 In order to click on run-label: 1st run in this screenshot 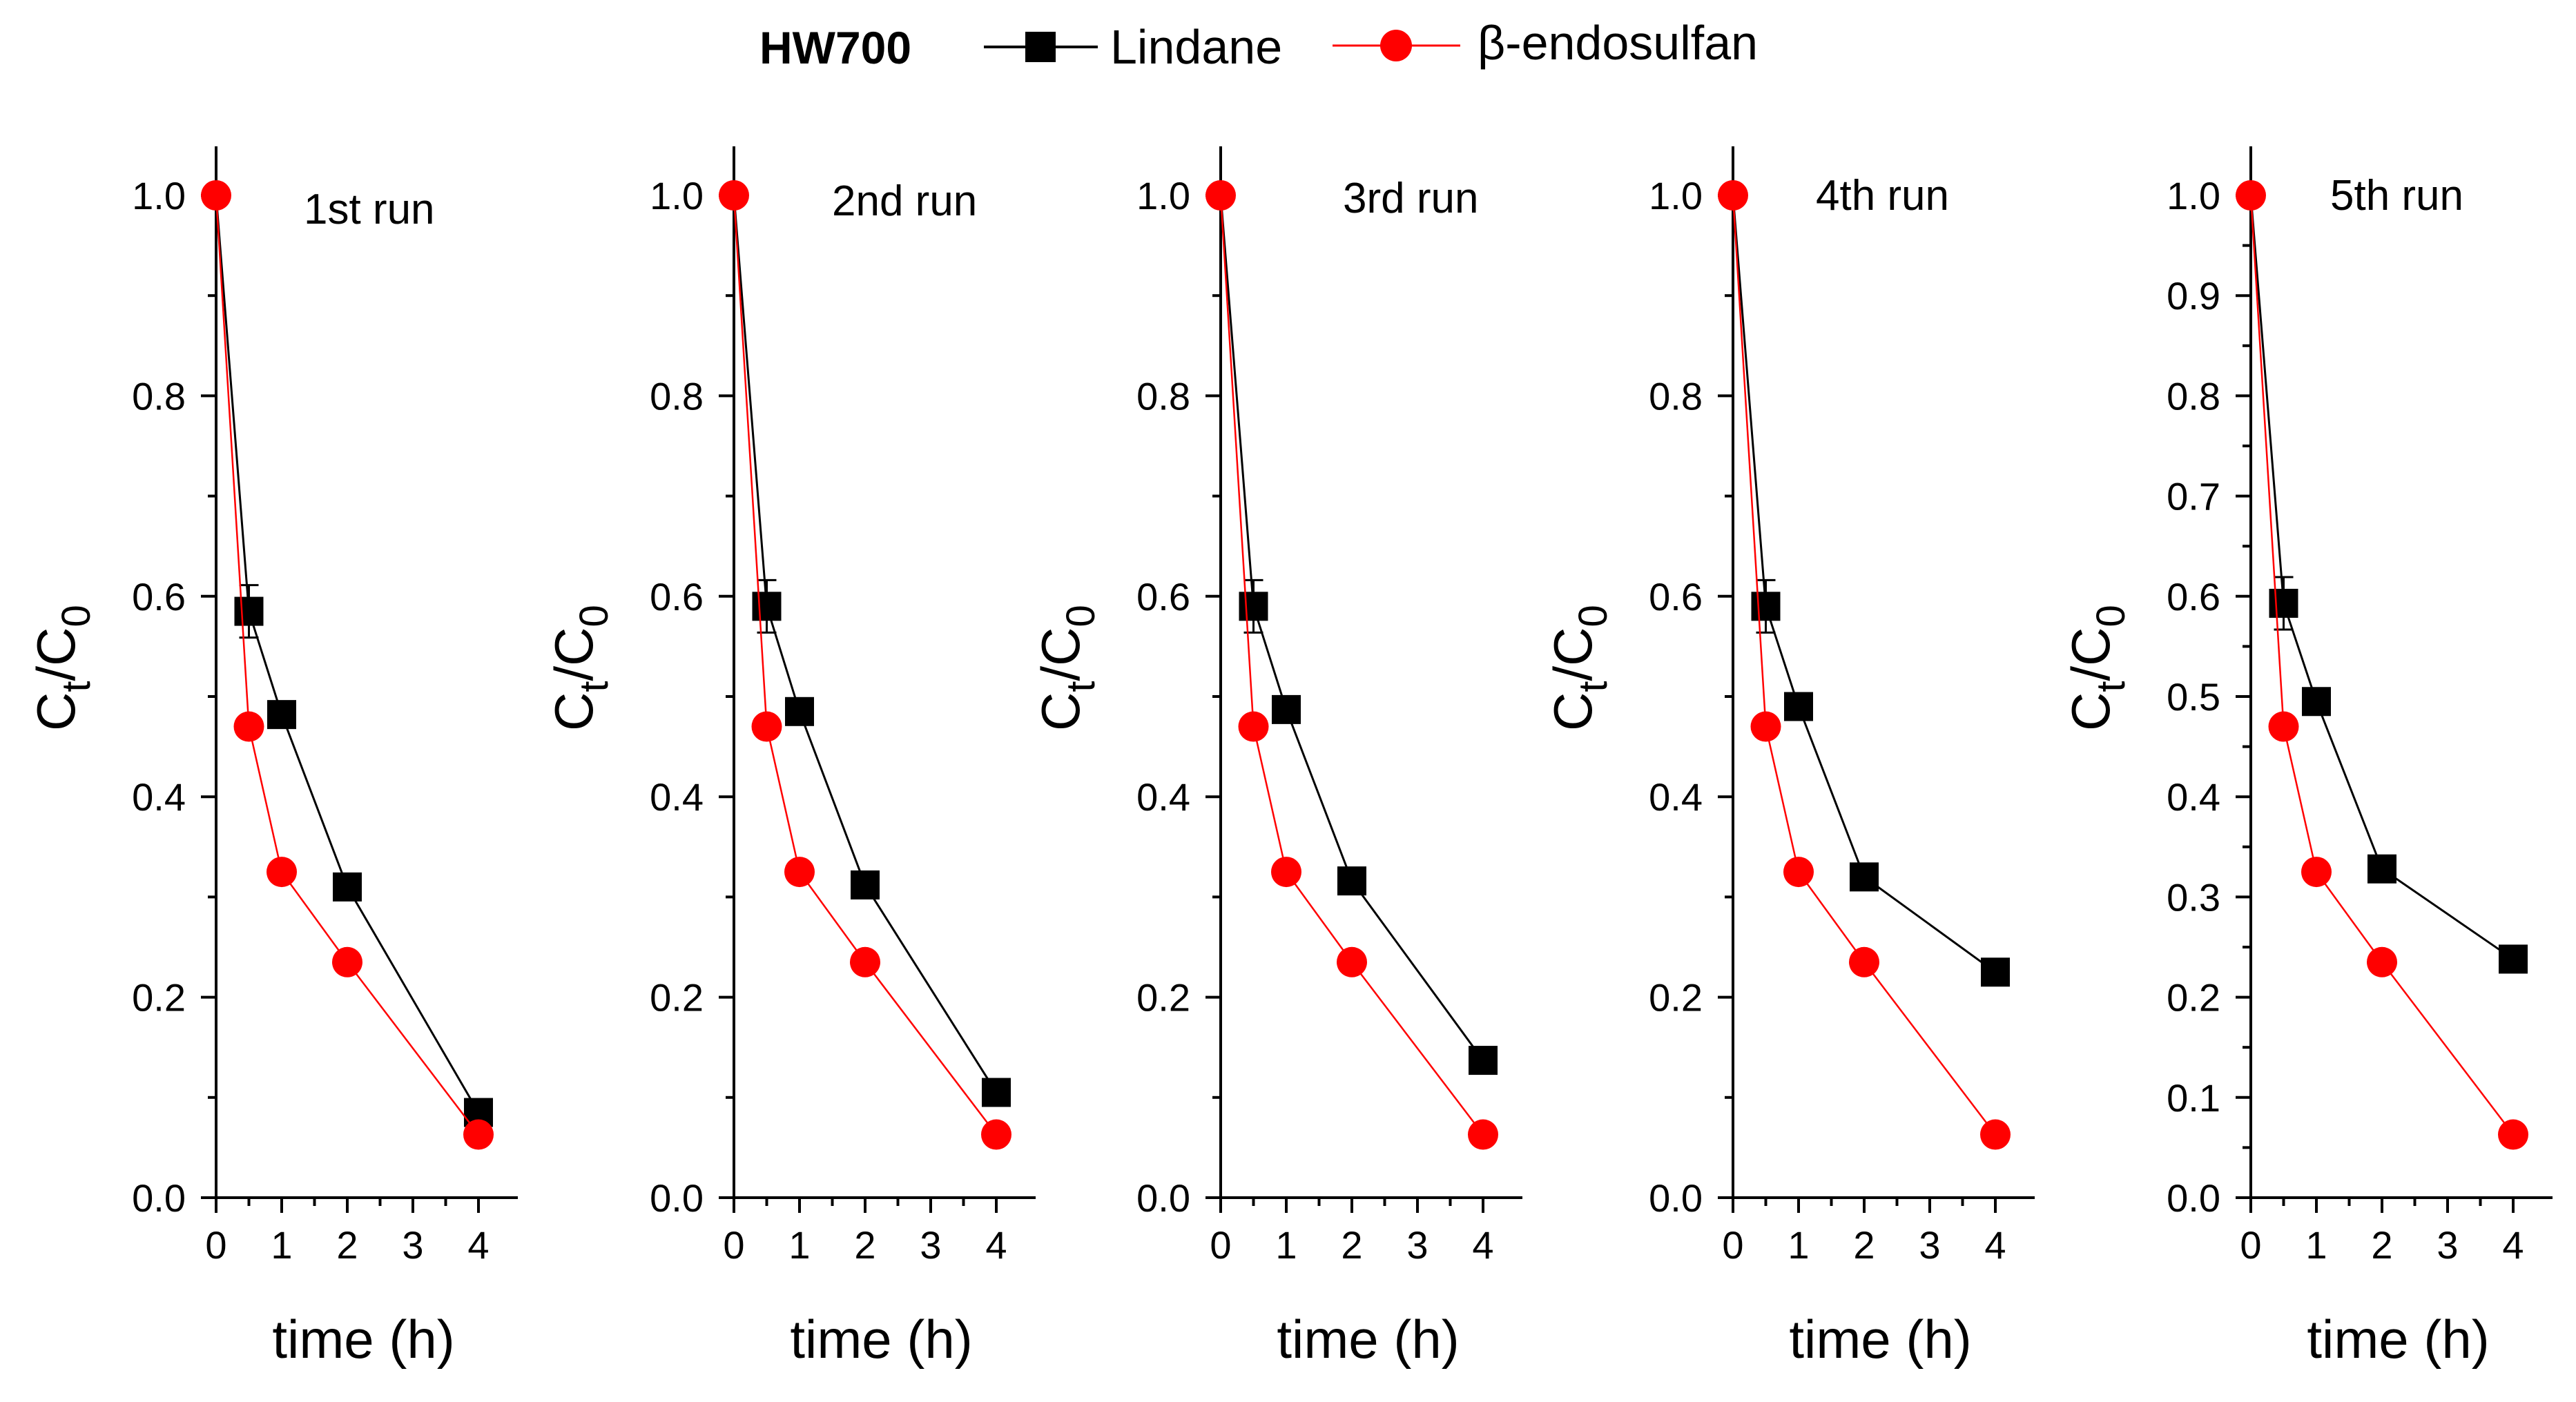, I will do `click(370, 209)`.